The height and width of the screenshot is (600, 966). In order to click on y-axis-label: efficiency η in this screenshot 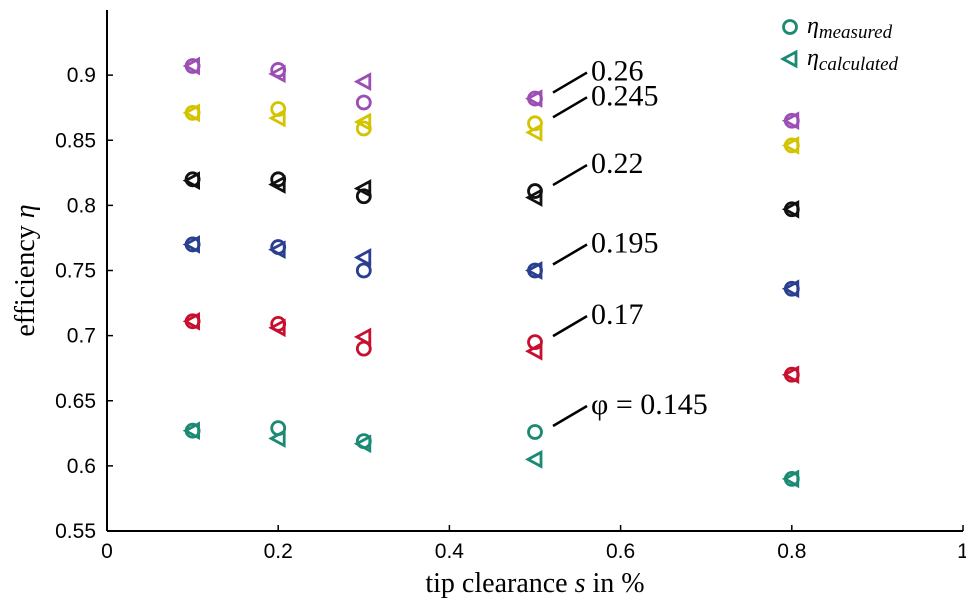, I will do `click(25, 270)`.